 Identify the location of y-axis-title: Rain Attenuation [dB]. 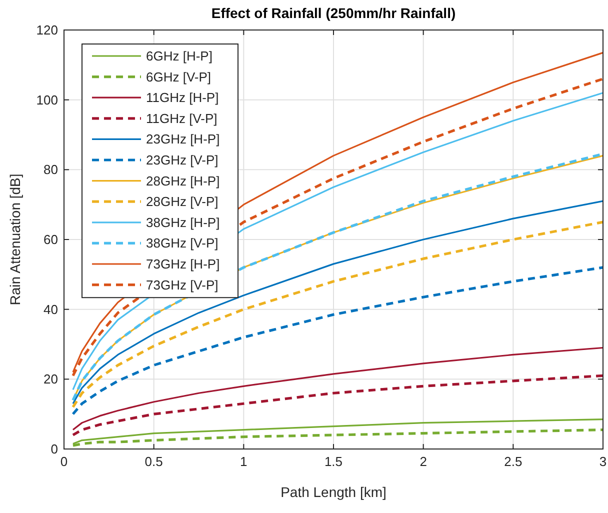
(15, 240).